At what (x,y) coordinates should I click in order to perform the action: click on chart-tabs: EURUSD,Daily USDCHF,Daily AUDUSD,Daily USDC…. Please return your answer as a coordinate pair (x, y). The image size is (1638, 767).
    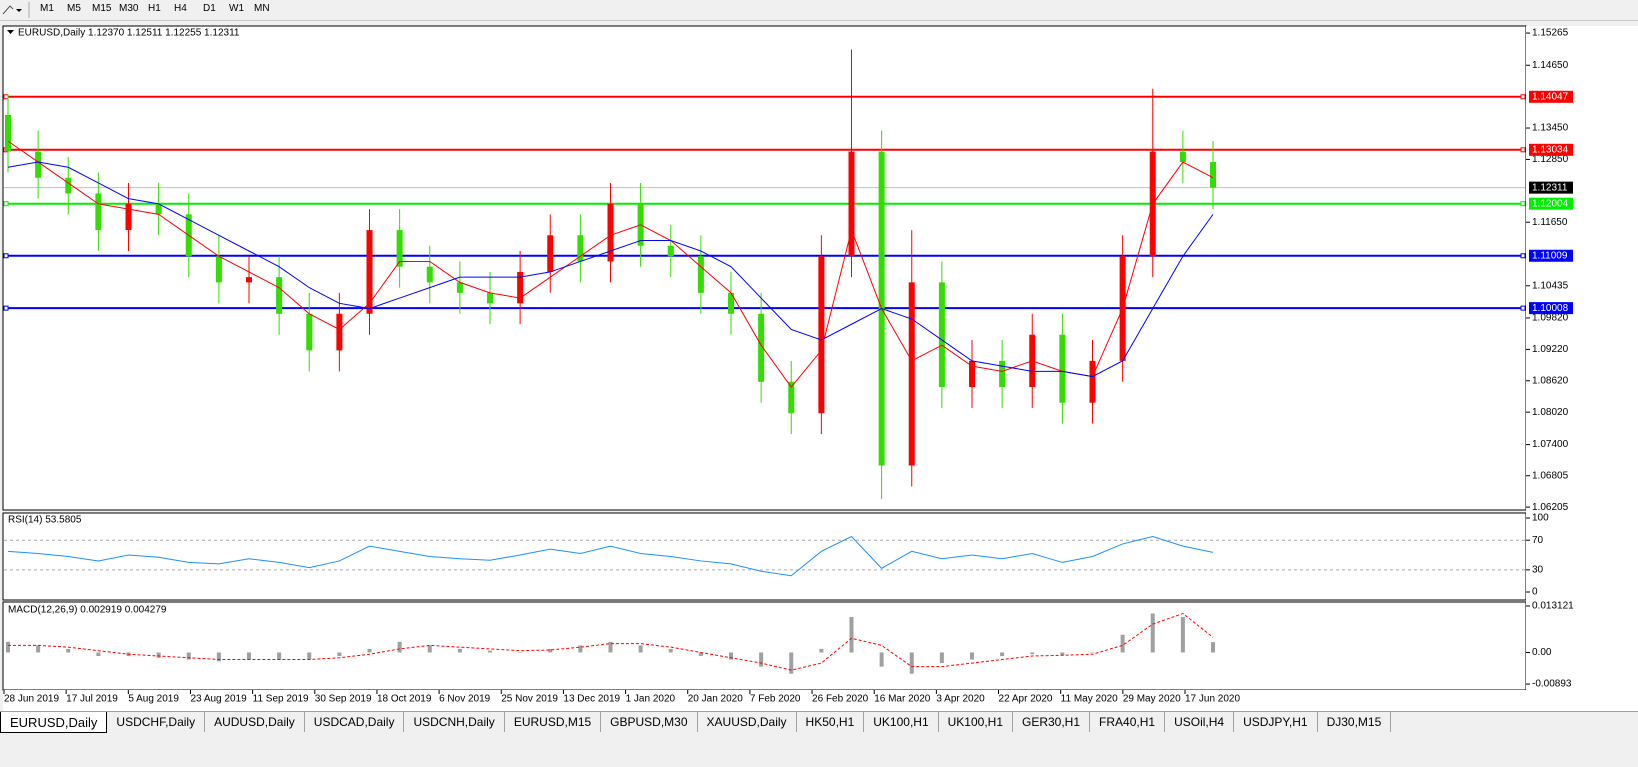
    Looking at the image, I should click on (819, 722).